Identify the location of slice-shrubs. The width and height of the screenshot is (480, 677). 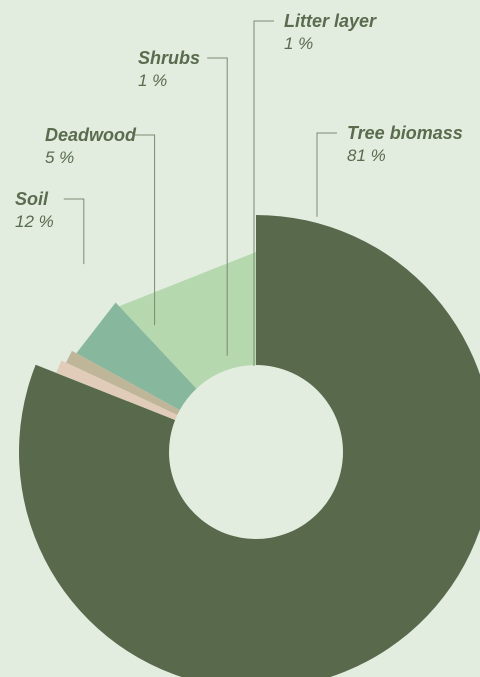
(122, 382).